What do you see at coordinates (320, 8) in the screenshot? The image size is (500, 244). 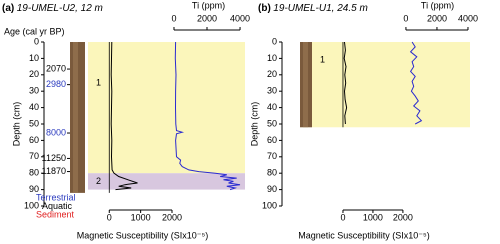 I see `panel-name: 19-UMEL-U1, 24.5 m` at bounding box center [320, 8].